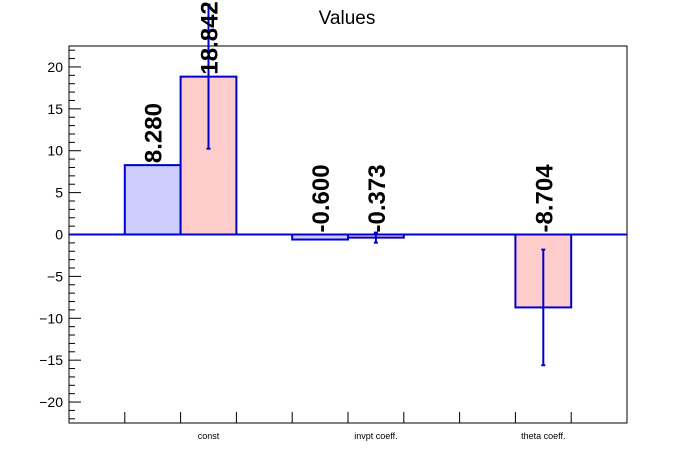 This screenshot has height=472, width=696. What do you see at coordinates (347, 18) in the screenshot?
I see `chart-title: Values` at bounding box center [347, 18].